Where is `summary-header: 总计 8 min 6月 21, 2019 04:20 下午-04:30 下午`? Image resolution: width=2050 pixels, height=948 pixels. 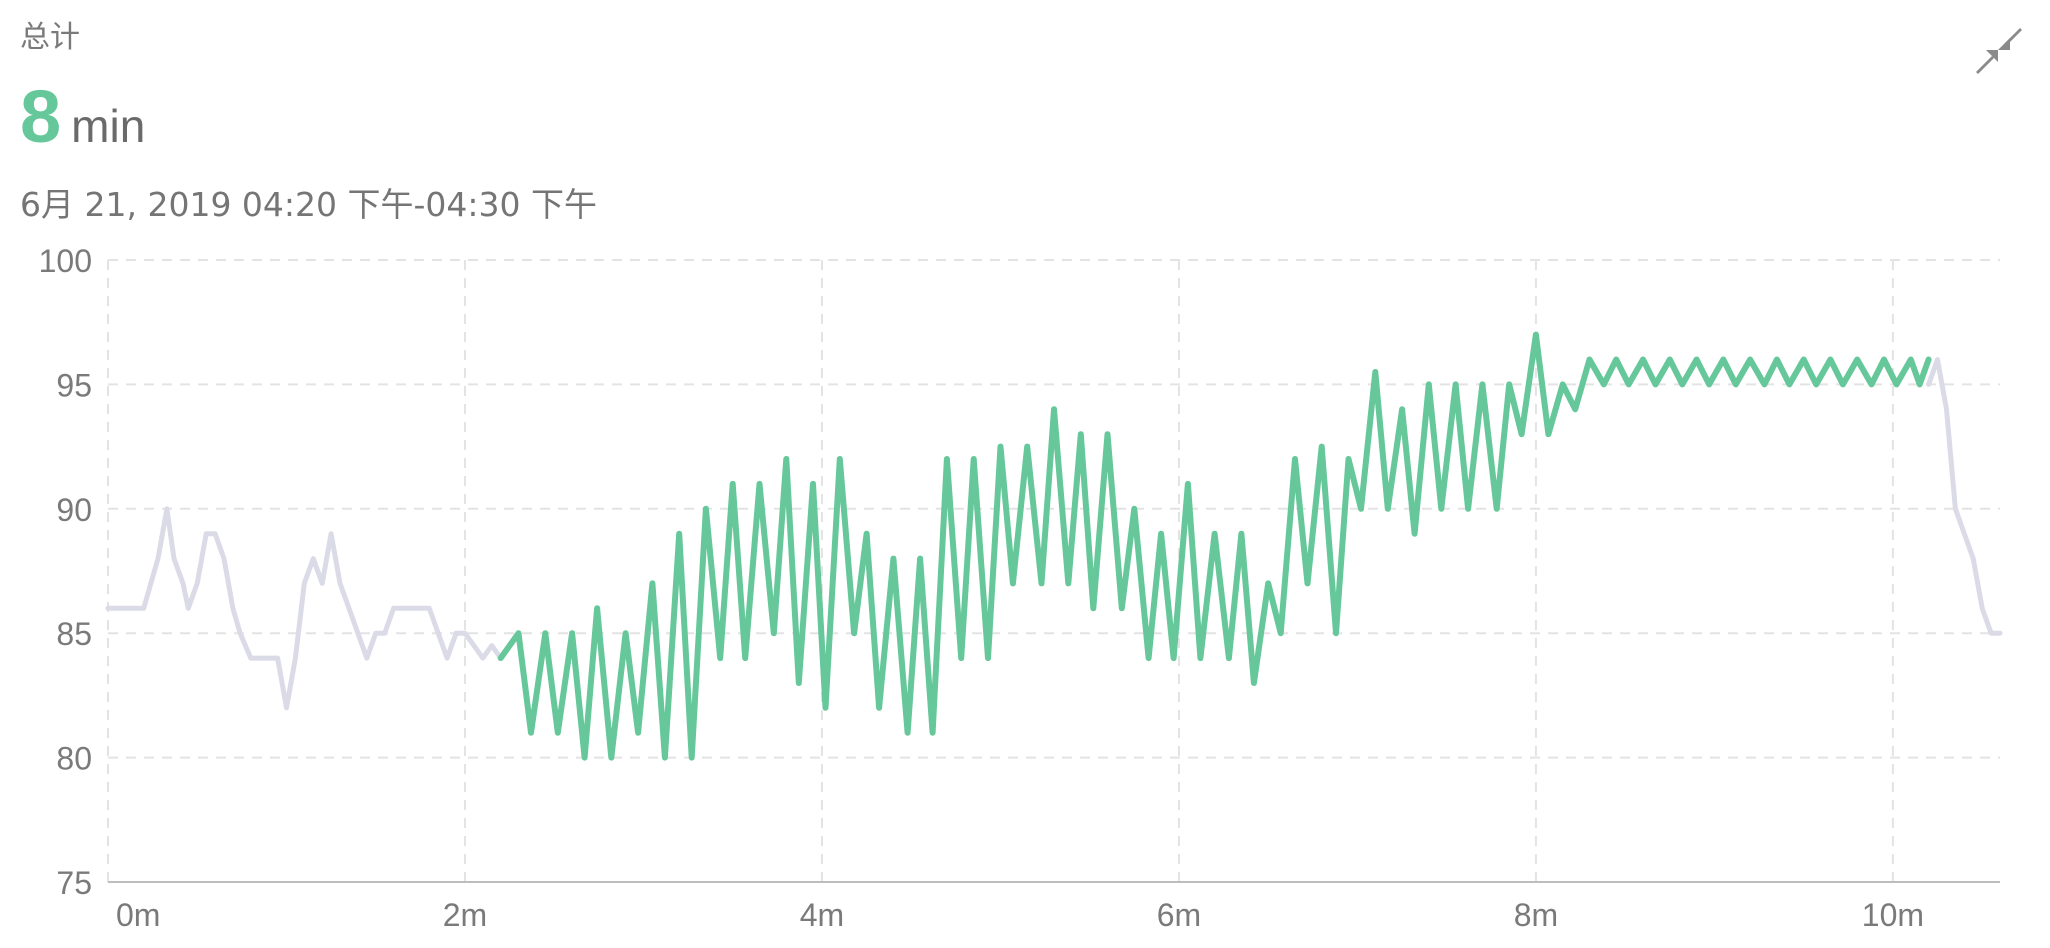 summary-header: 总计 8 min 6月 21, 2019 04:20 下午-04:30 下午 is located at coordinates (308, 121).